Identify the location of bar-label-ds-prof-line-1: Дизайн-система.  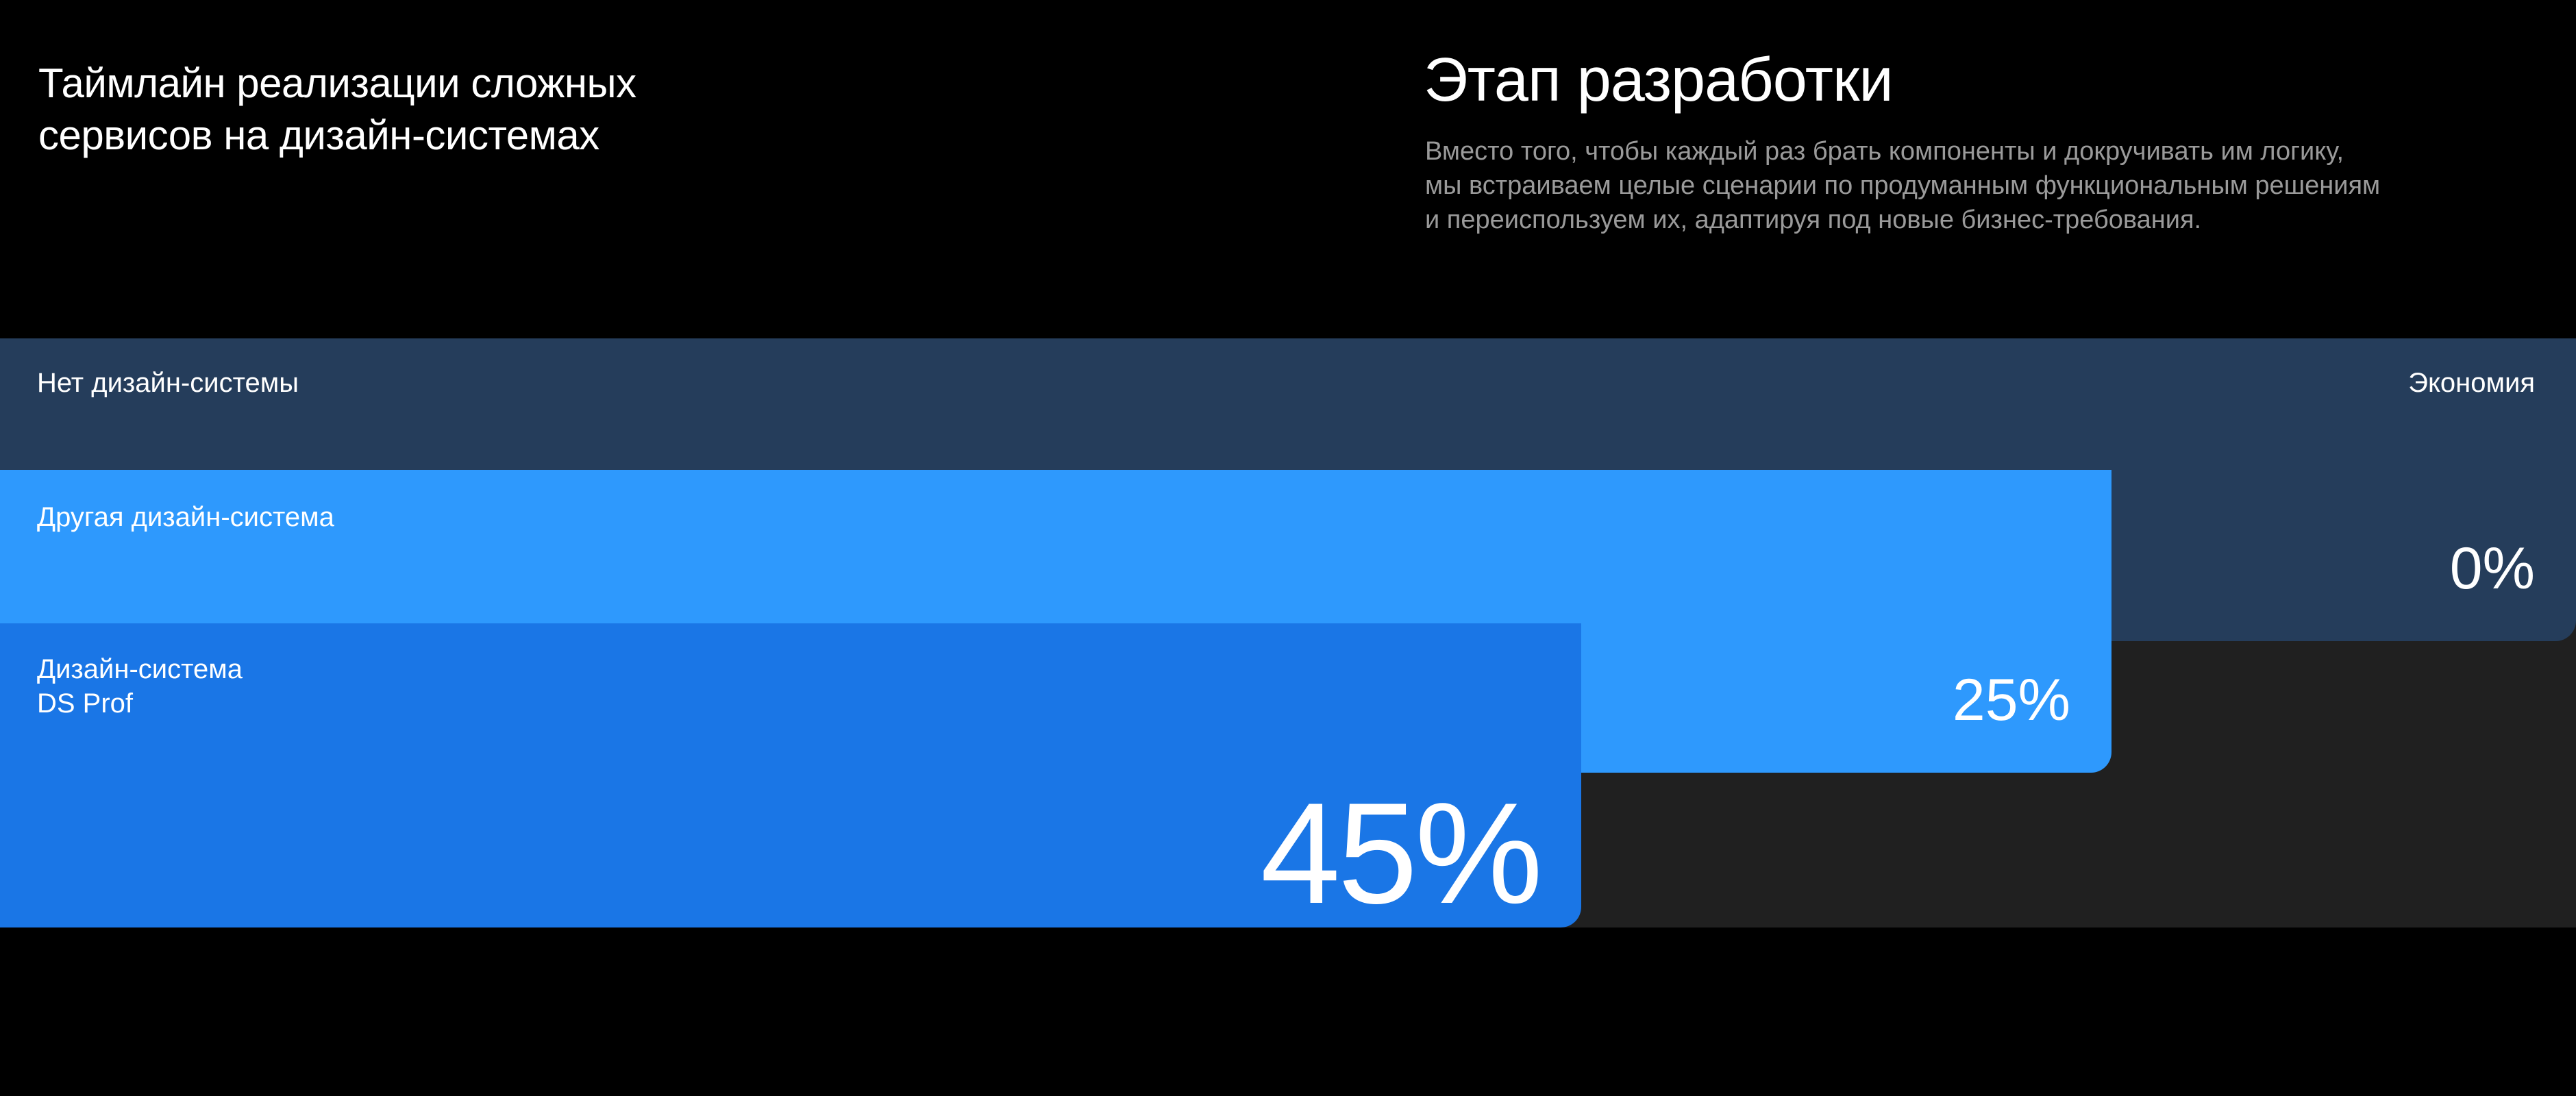
(140, 669).